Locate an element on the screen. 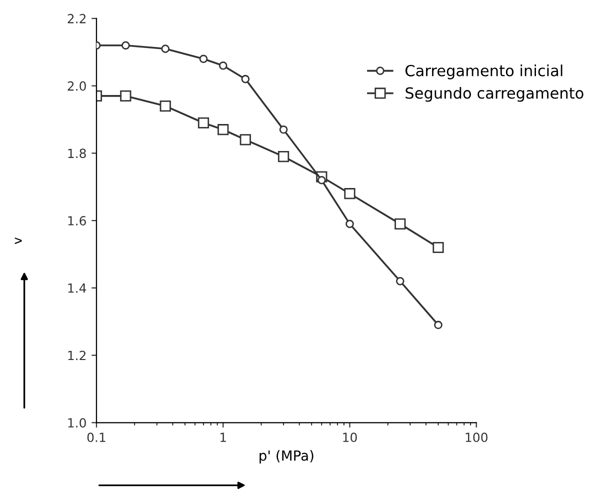  y-tick-label: 1.6 is located at coordinates (77, 221).